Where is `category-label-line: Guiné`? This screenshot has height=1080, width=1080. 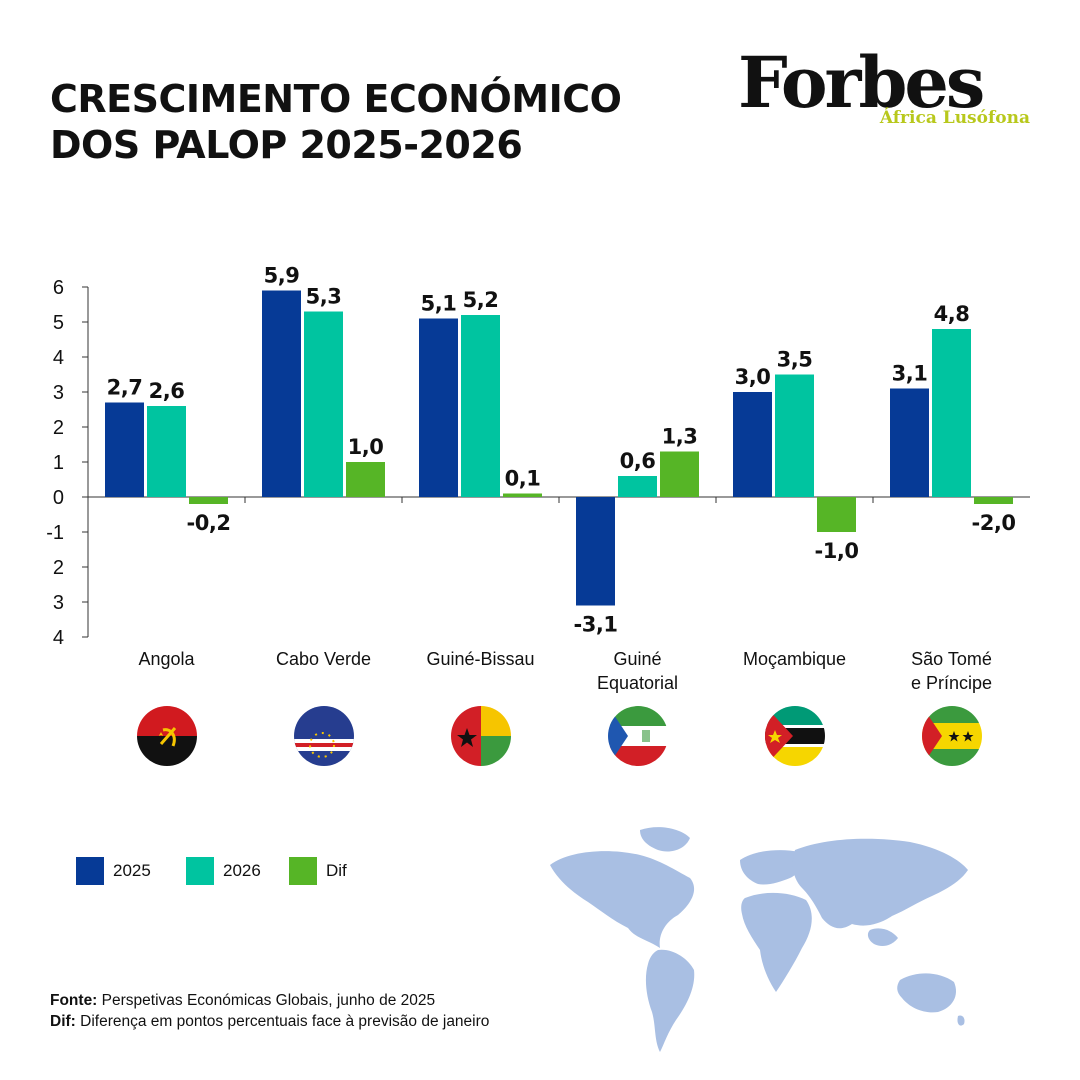 category-label-line: Guiné is located at coordinates (637, 659).